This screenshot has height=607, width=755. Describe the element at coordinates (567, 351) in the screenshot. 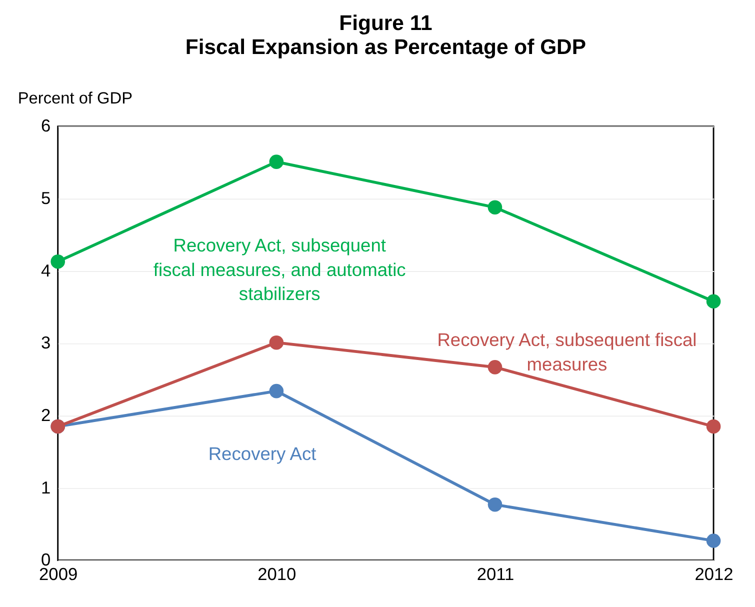

I see `series-label: Recovery Act, subsequent fiscal measures` at that location.